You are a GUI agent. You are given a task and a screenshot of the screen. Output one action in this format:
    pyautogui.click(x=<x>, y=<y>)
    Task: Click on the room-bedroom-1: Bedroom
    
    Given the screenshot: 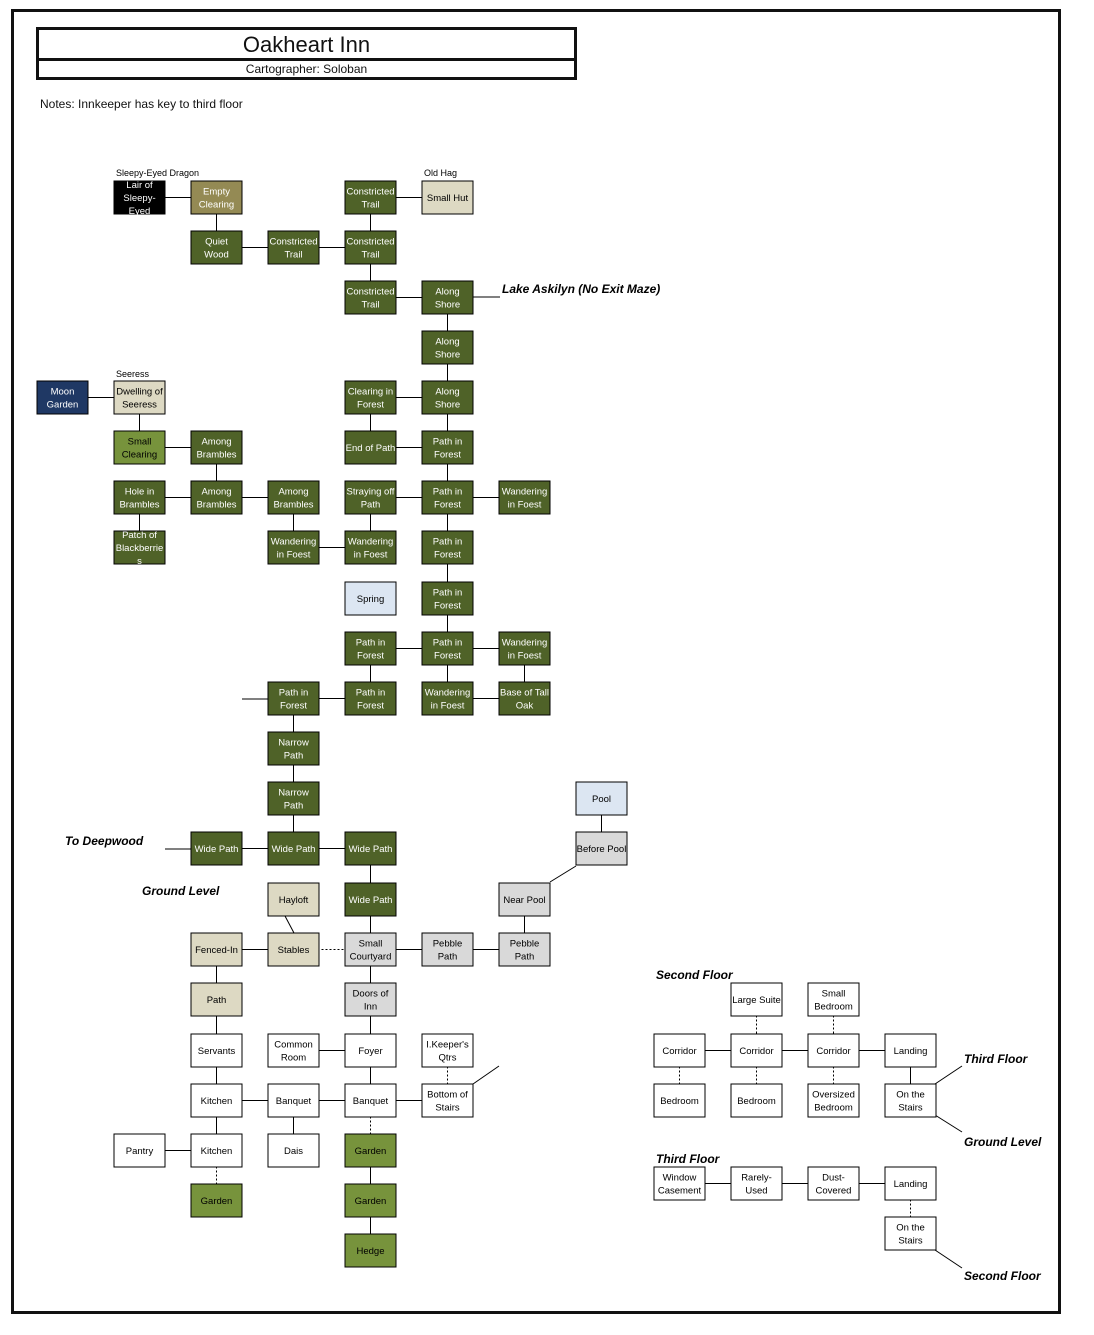 What is the action you would take?
    pyautogui.click(x=679, y=1100)
    